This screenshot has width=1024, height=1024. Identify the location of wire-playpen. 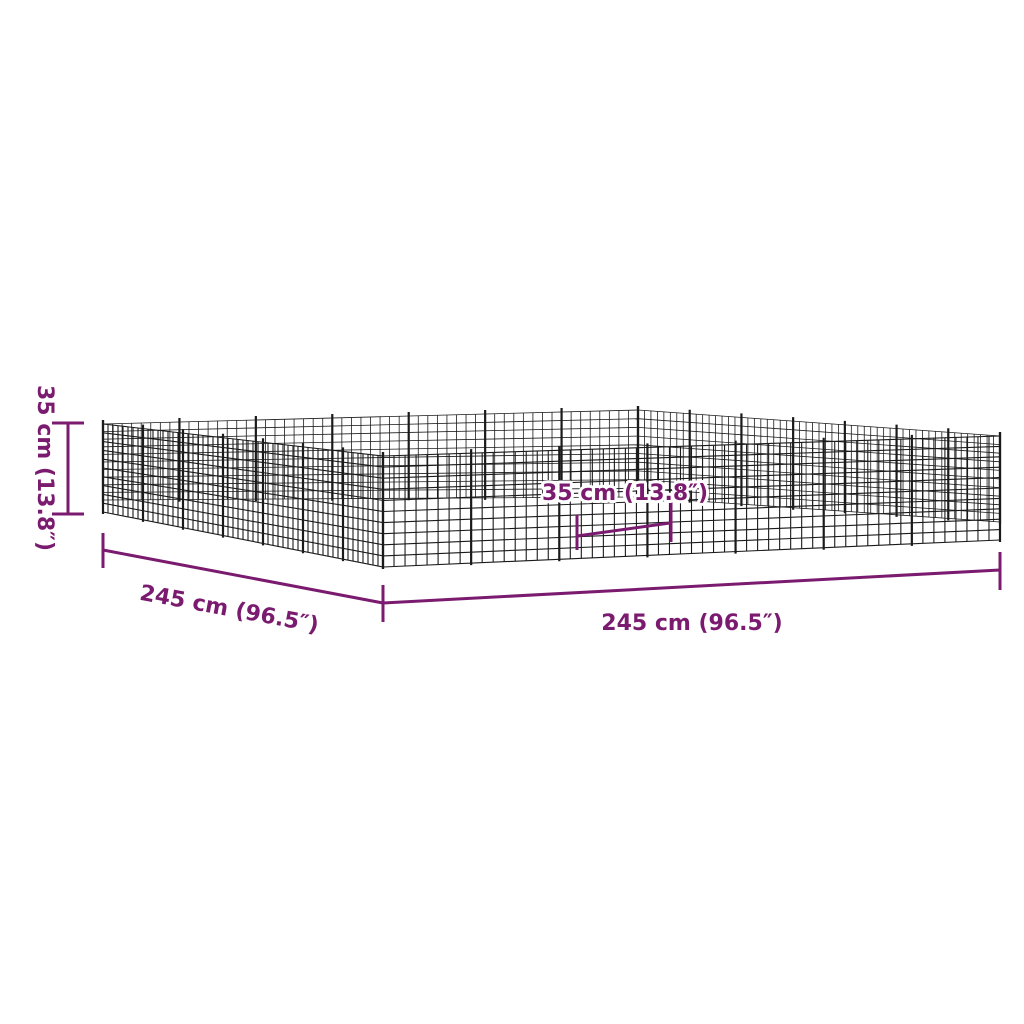
(551, 487).